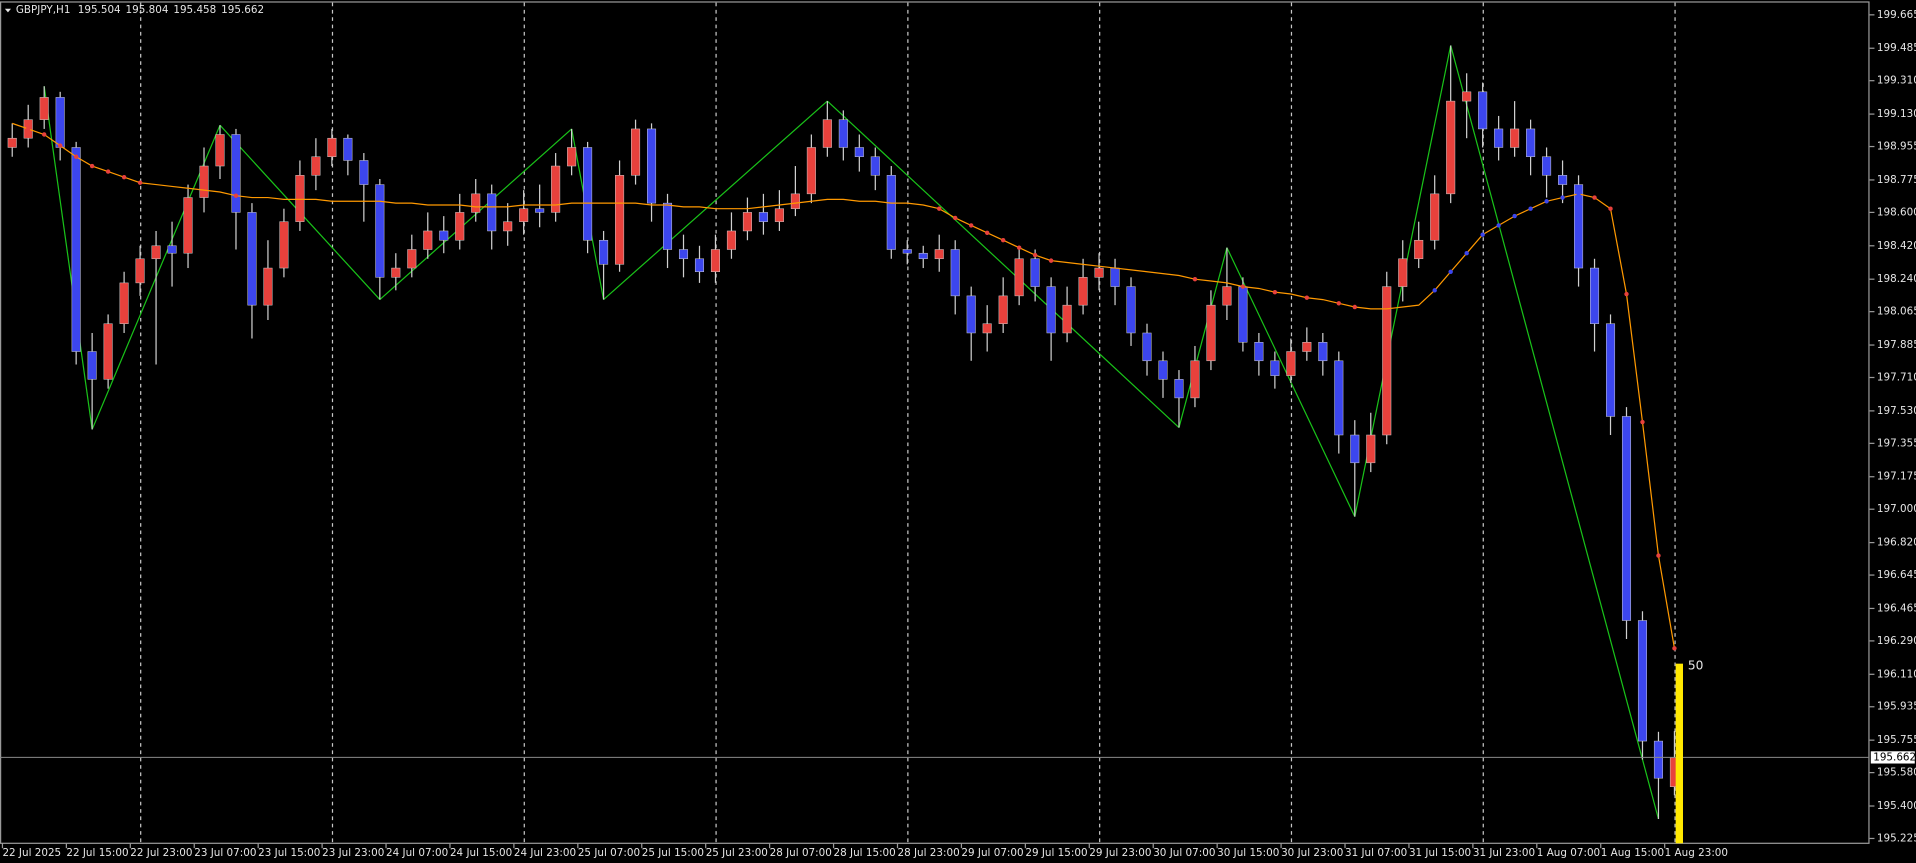 The image size is (1916, 863). Describe the element at coordinates (1120, 853) in the screenshot. I see `x-tick-label: 29 Jul 23:00` at that location.